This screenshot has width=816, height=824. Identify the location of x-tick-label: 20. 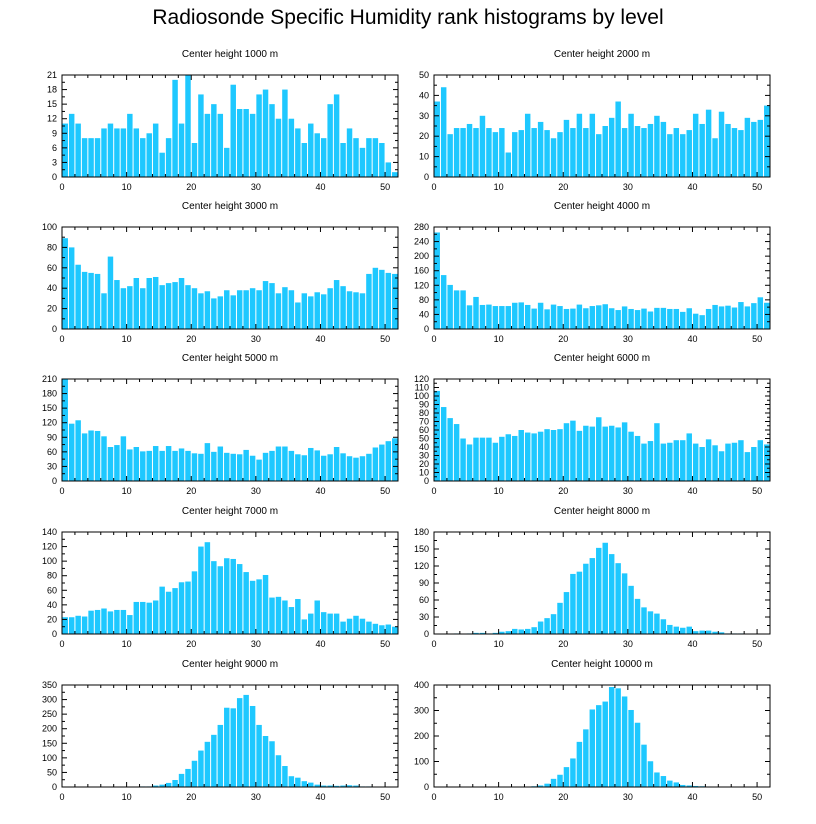
(563, 797).